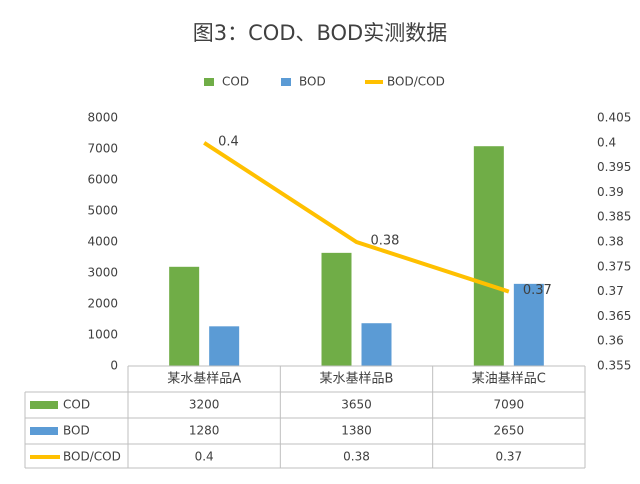 This screenshot has height=484, width=640. Describe the element at coordinates (614, 167) in the screenshot. I see `y2-tick-label: 0.395` at that location.